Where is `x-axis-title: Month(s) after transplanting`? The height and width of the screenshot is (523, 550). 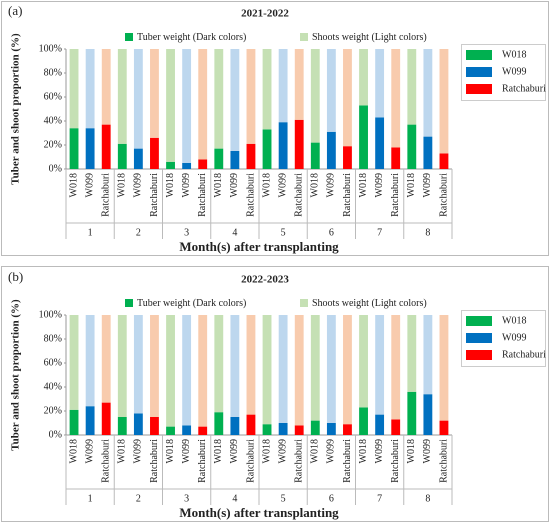 x-axis-title: Month(s) after transplanting is located at coordinates (259, 512).